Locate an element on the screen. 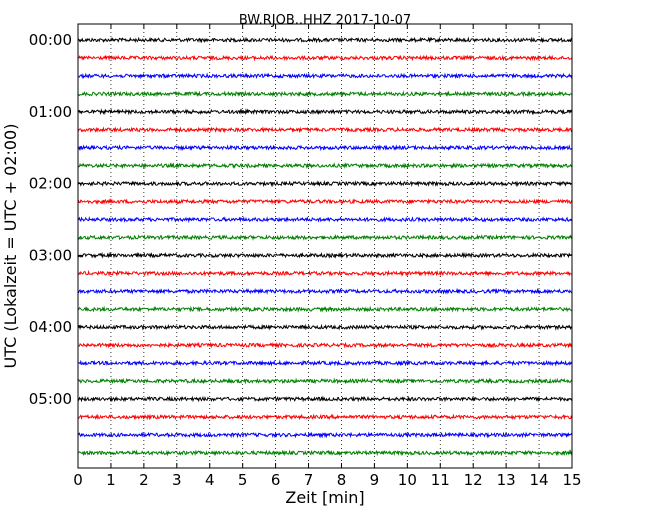 The image size is (650, 520). x-axis-label: Zeit [min] is located at coordinates (324, 497).